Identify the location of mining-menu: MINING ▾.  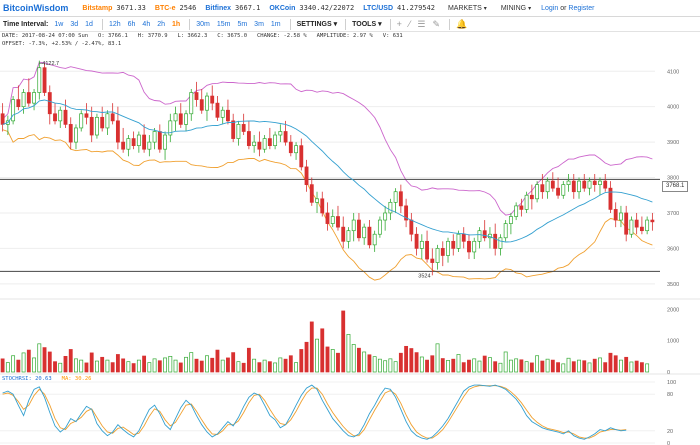
(516, 8).